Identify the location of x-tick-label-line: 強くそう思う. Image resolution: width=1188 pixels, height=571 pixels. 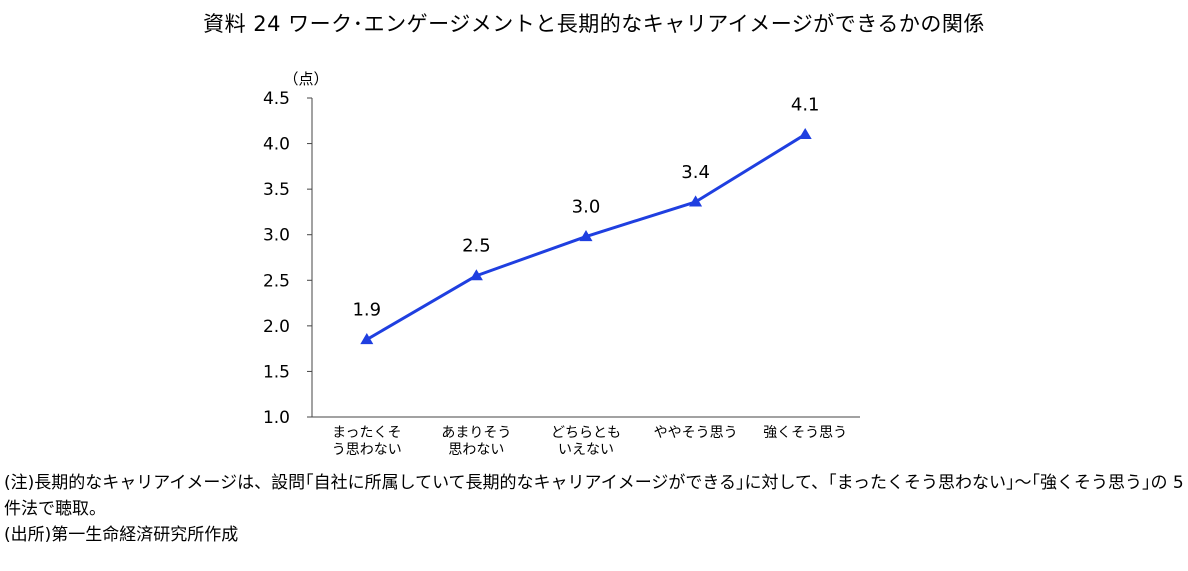
(805, 433).